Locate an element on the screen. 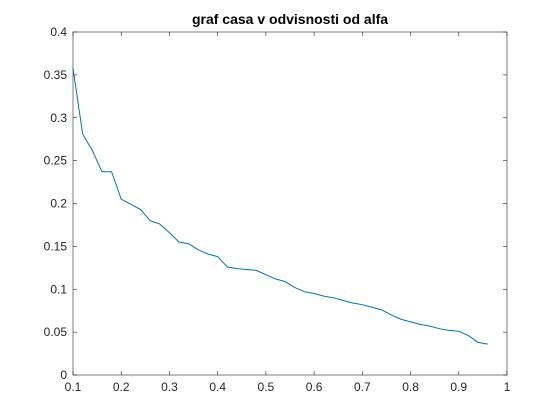  y-tick-label: 0.4 is located at coordinates (58, 32).